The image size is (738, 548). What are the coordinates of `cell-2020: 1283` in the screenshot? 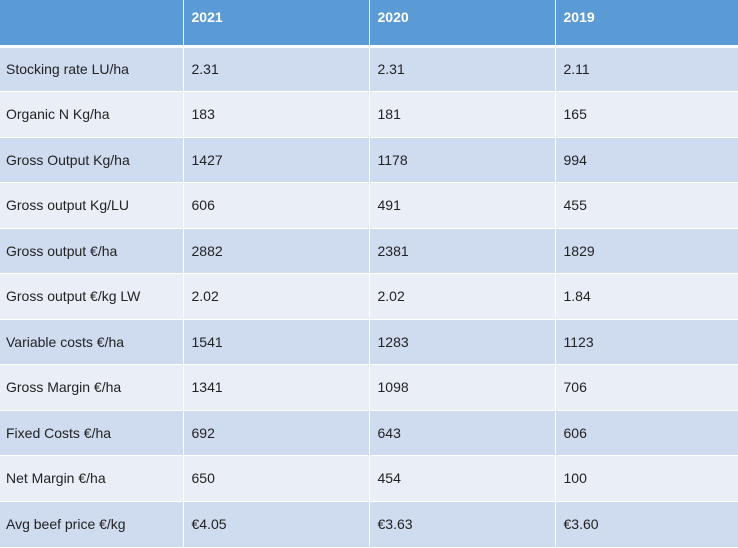 It's located at (461, 341).